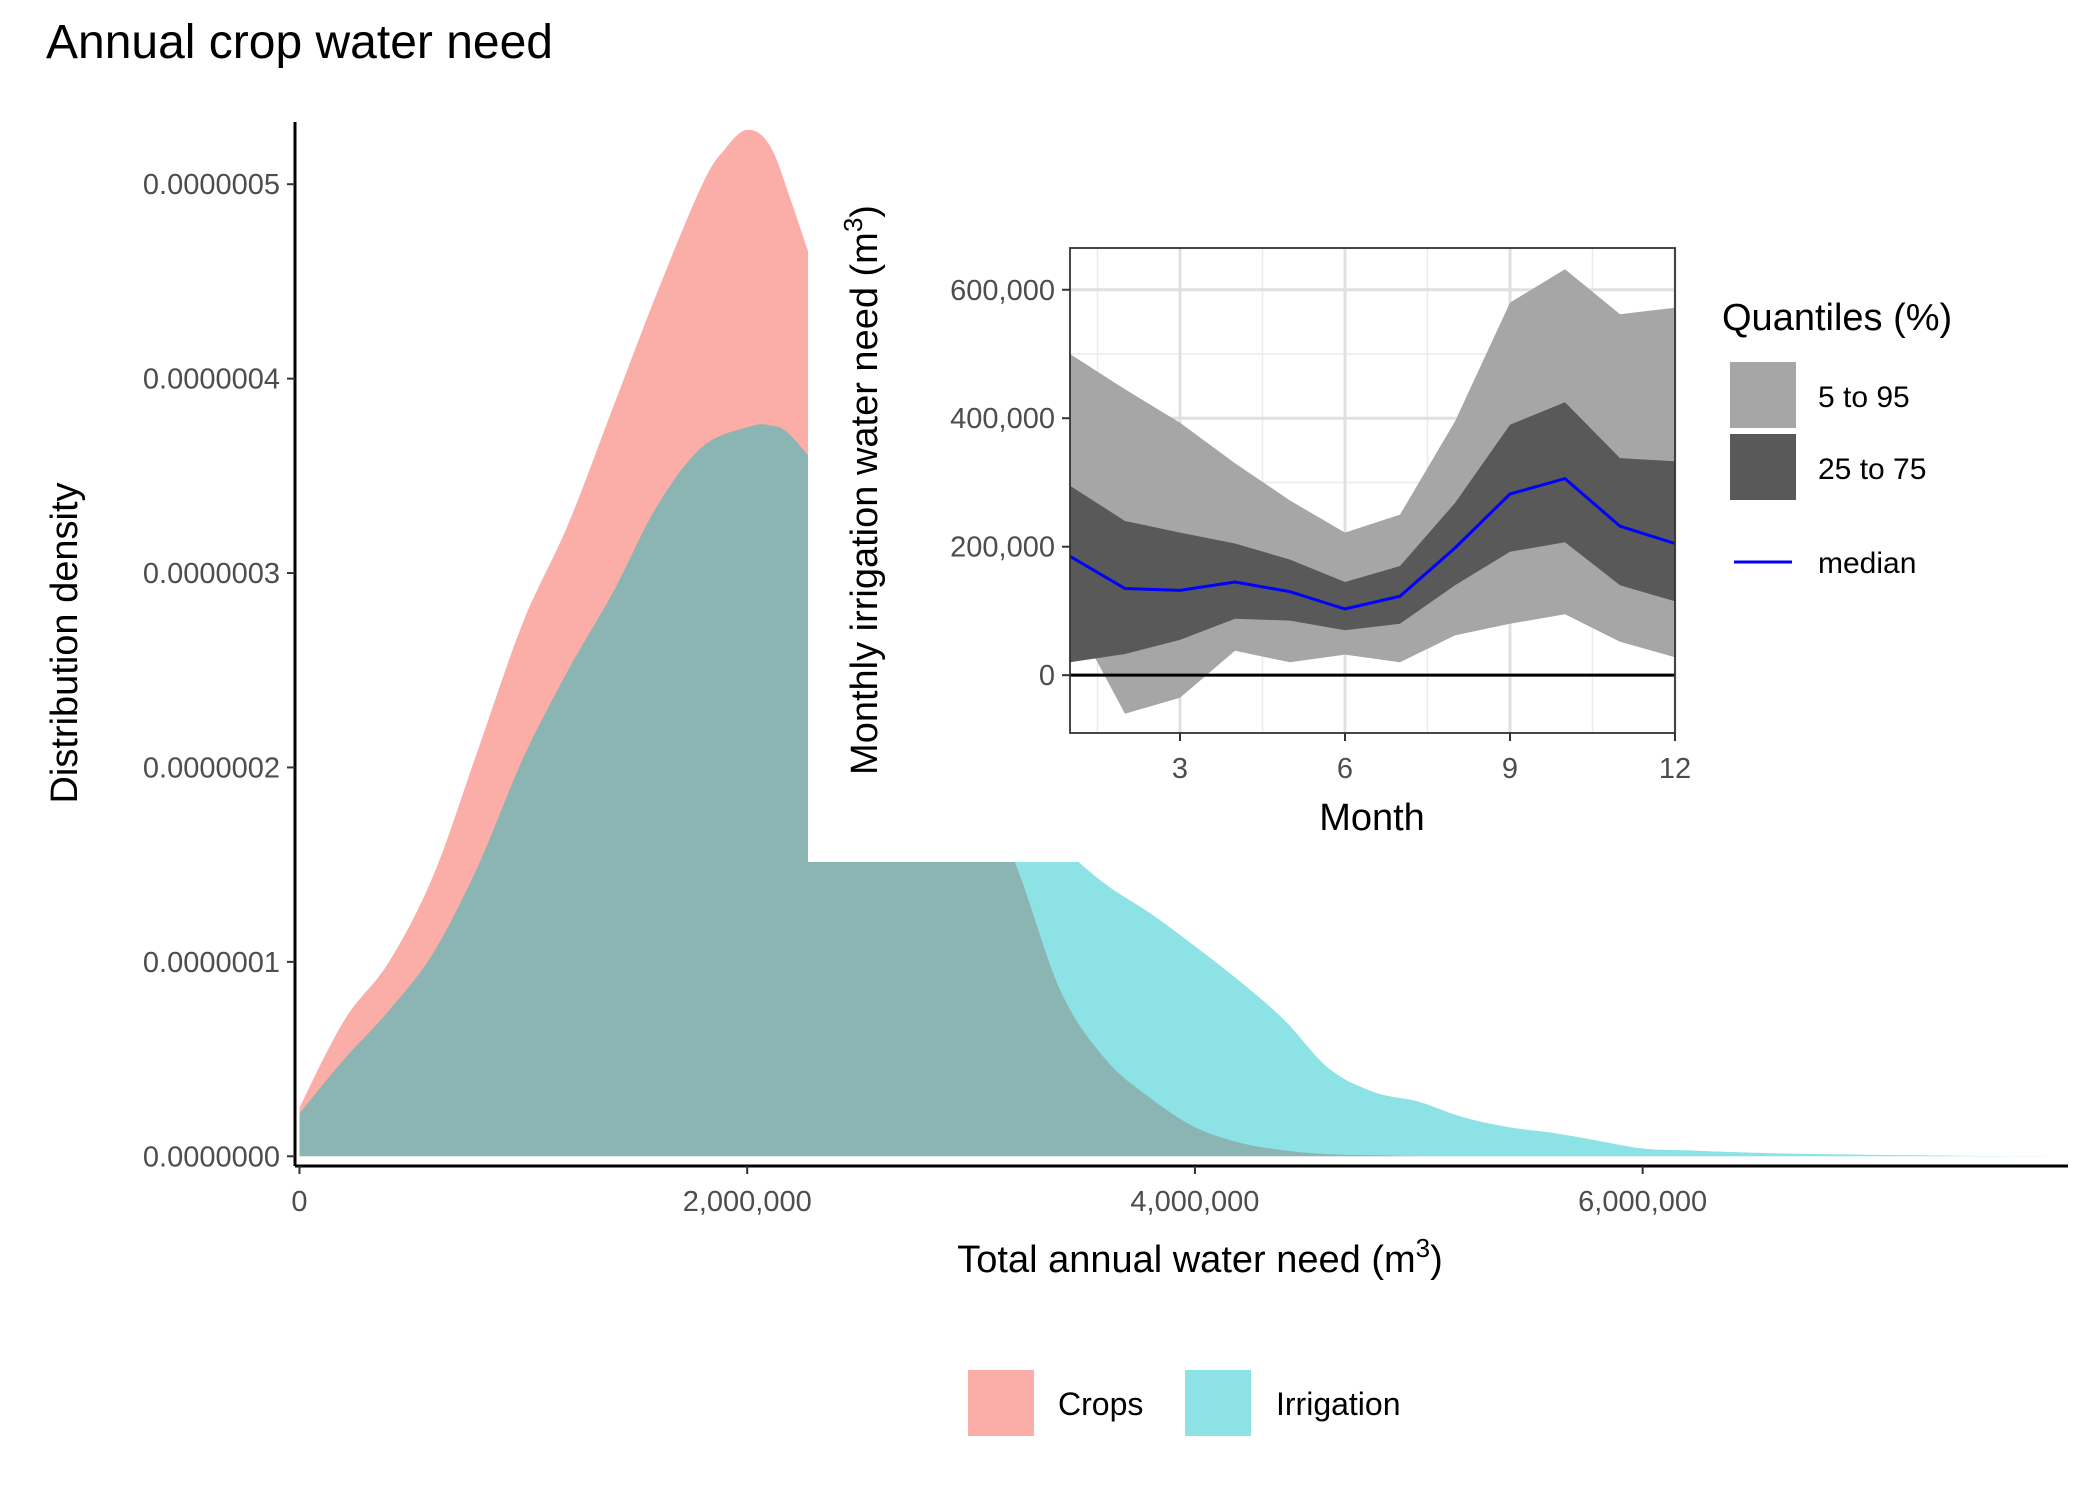 The width and height of the screenshot is (2100, 1500). What do you see at coordinates (1642, 1202) in the screenshot?
I see `main-x-tick-label: 6,000,000` at bounding box center [1642, 1202].